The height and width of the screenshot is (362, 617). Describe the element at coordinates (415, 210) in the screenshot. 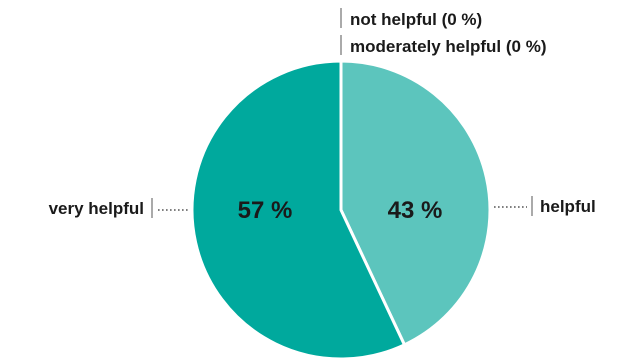

I see `data-label-helpful: 43 %` at that location.